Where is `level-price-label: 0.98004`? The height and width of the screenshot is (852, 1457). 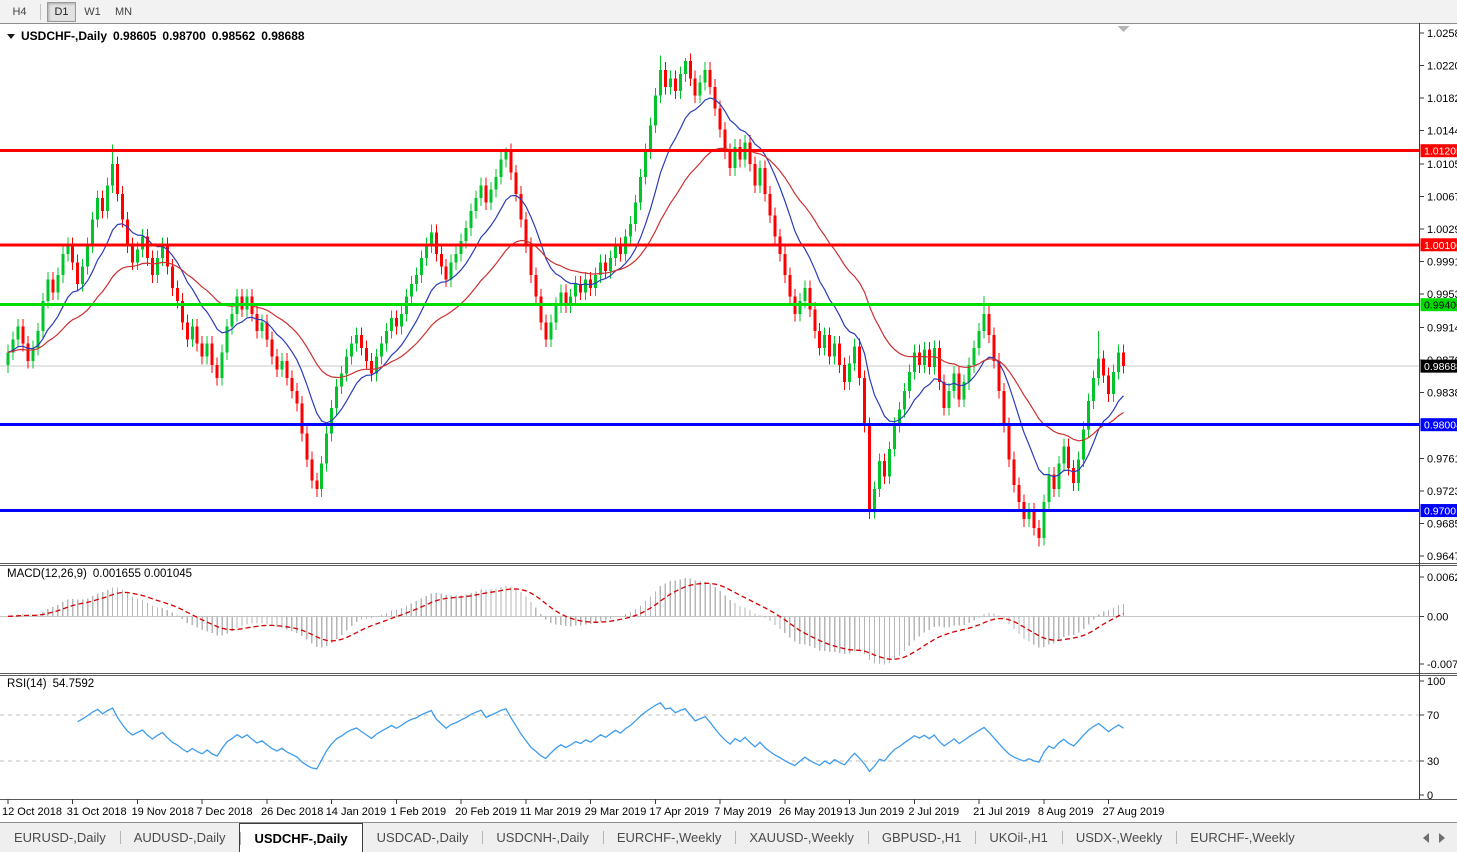
level-price-label: 0.98004 is located at coordinates (1440, 426).